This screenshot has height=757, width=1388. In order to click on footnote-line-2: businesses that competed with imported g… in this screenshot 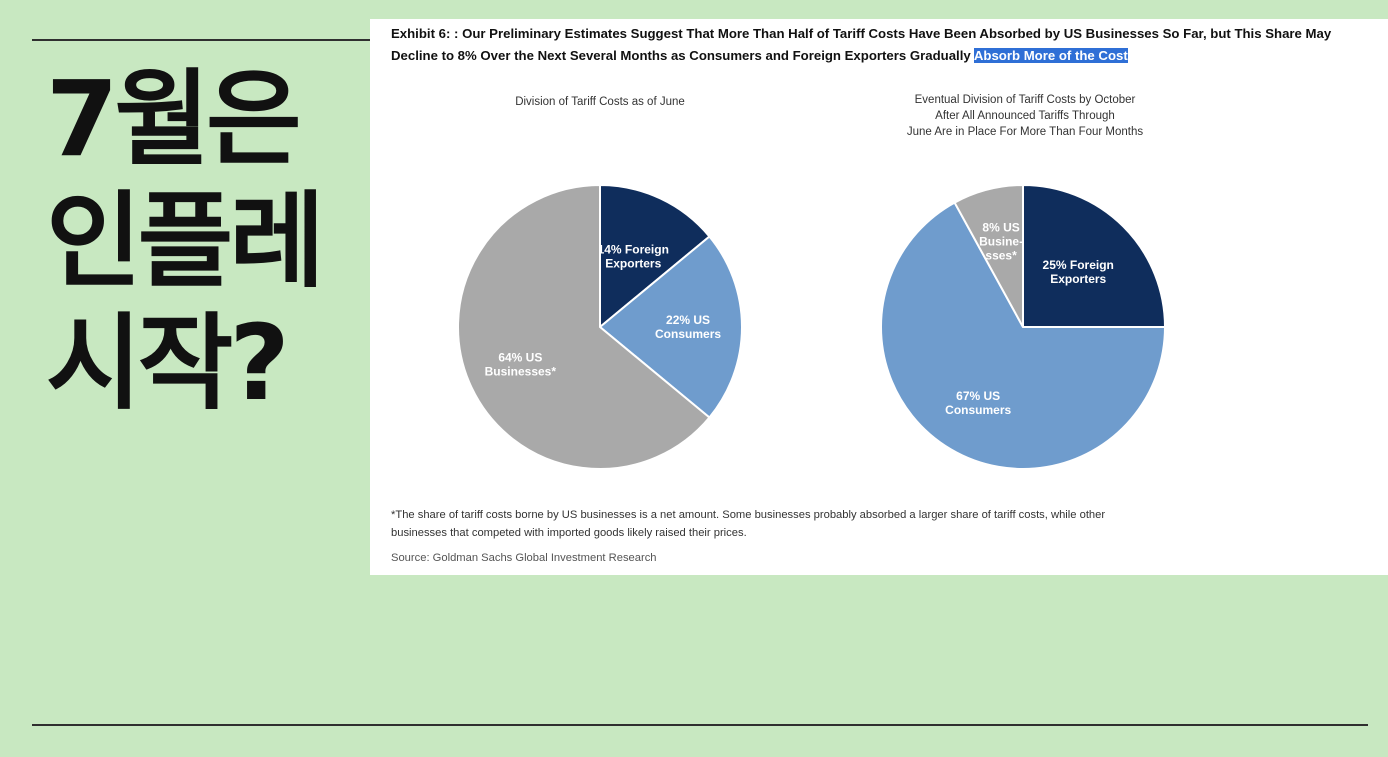, I will do `click(569, 533)`.